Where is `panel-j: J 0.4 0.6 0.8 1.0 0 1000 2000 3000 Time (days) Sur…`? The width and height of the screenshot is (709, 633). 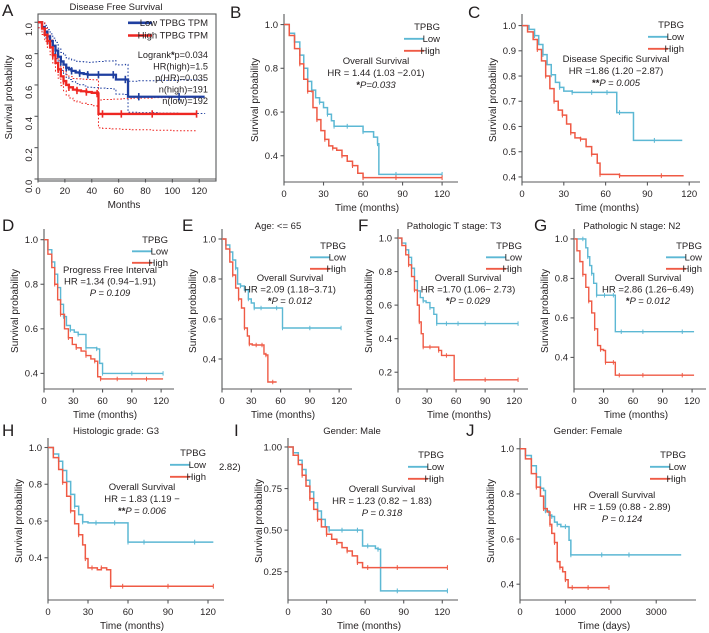 panel-j: J 0.4 0.6 0.8 1.0 0 1000 2000 3000 Time (days) Sur… is located at coordinates (586, 526).